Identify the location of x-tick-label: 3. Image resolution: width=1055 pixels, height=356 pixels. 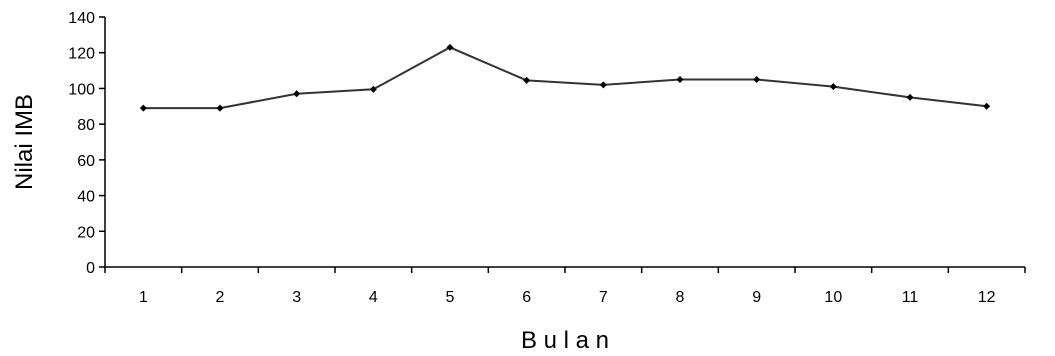
(296, 297).